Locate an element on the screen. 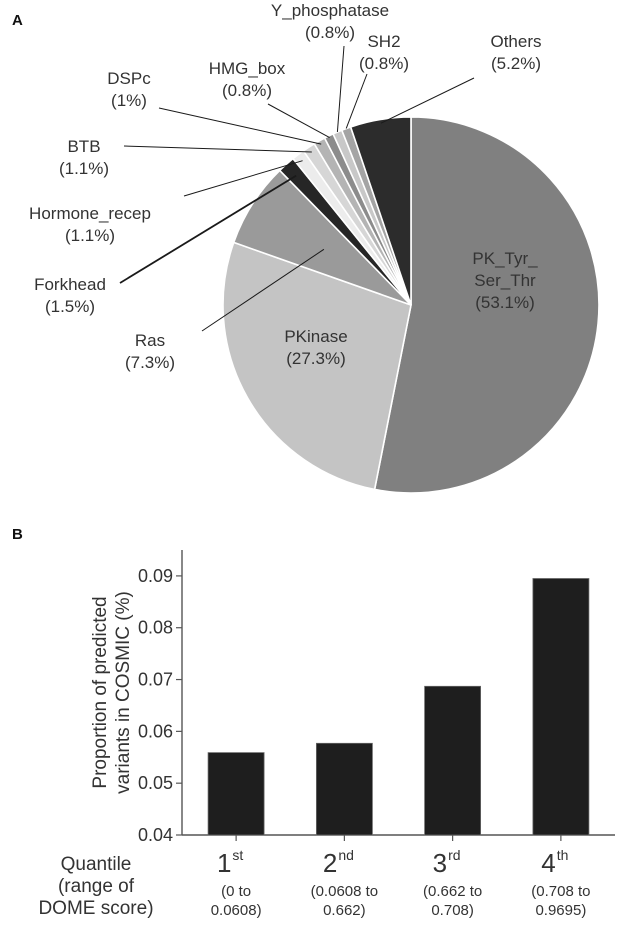 This screenshot has width=630, height=929. pie-pct-forkhead: (1.5%) is located at coordinates (70, 306).